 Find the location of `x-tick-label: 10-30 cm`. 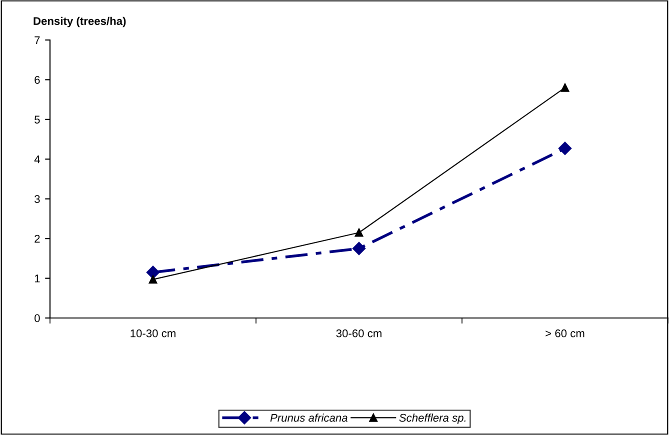

x-tick-label: 10-30 cm is located at coordinates (153, 333).